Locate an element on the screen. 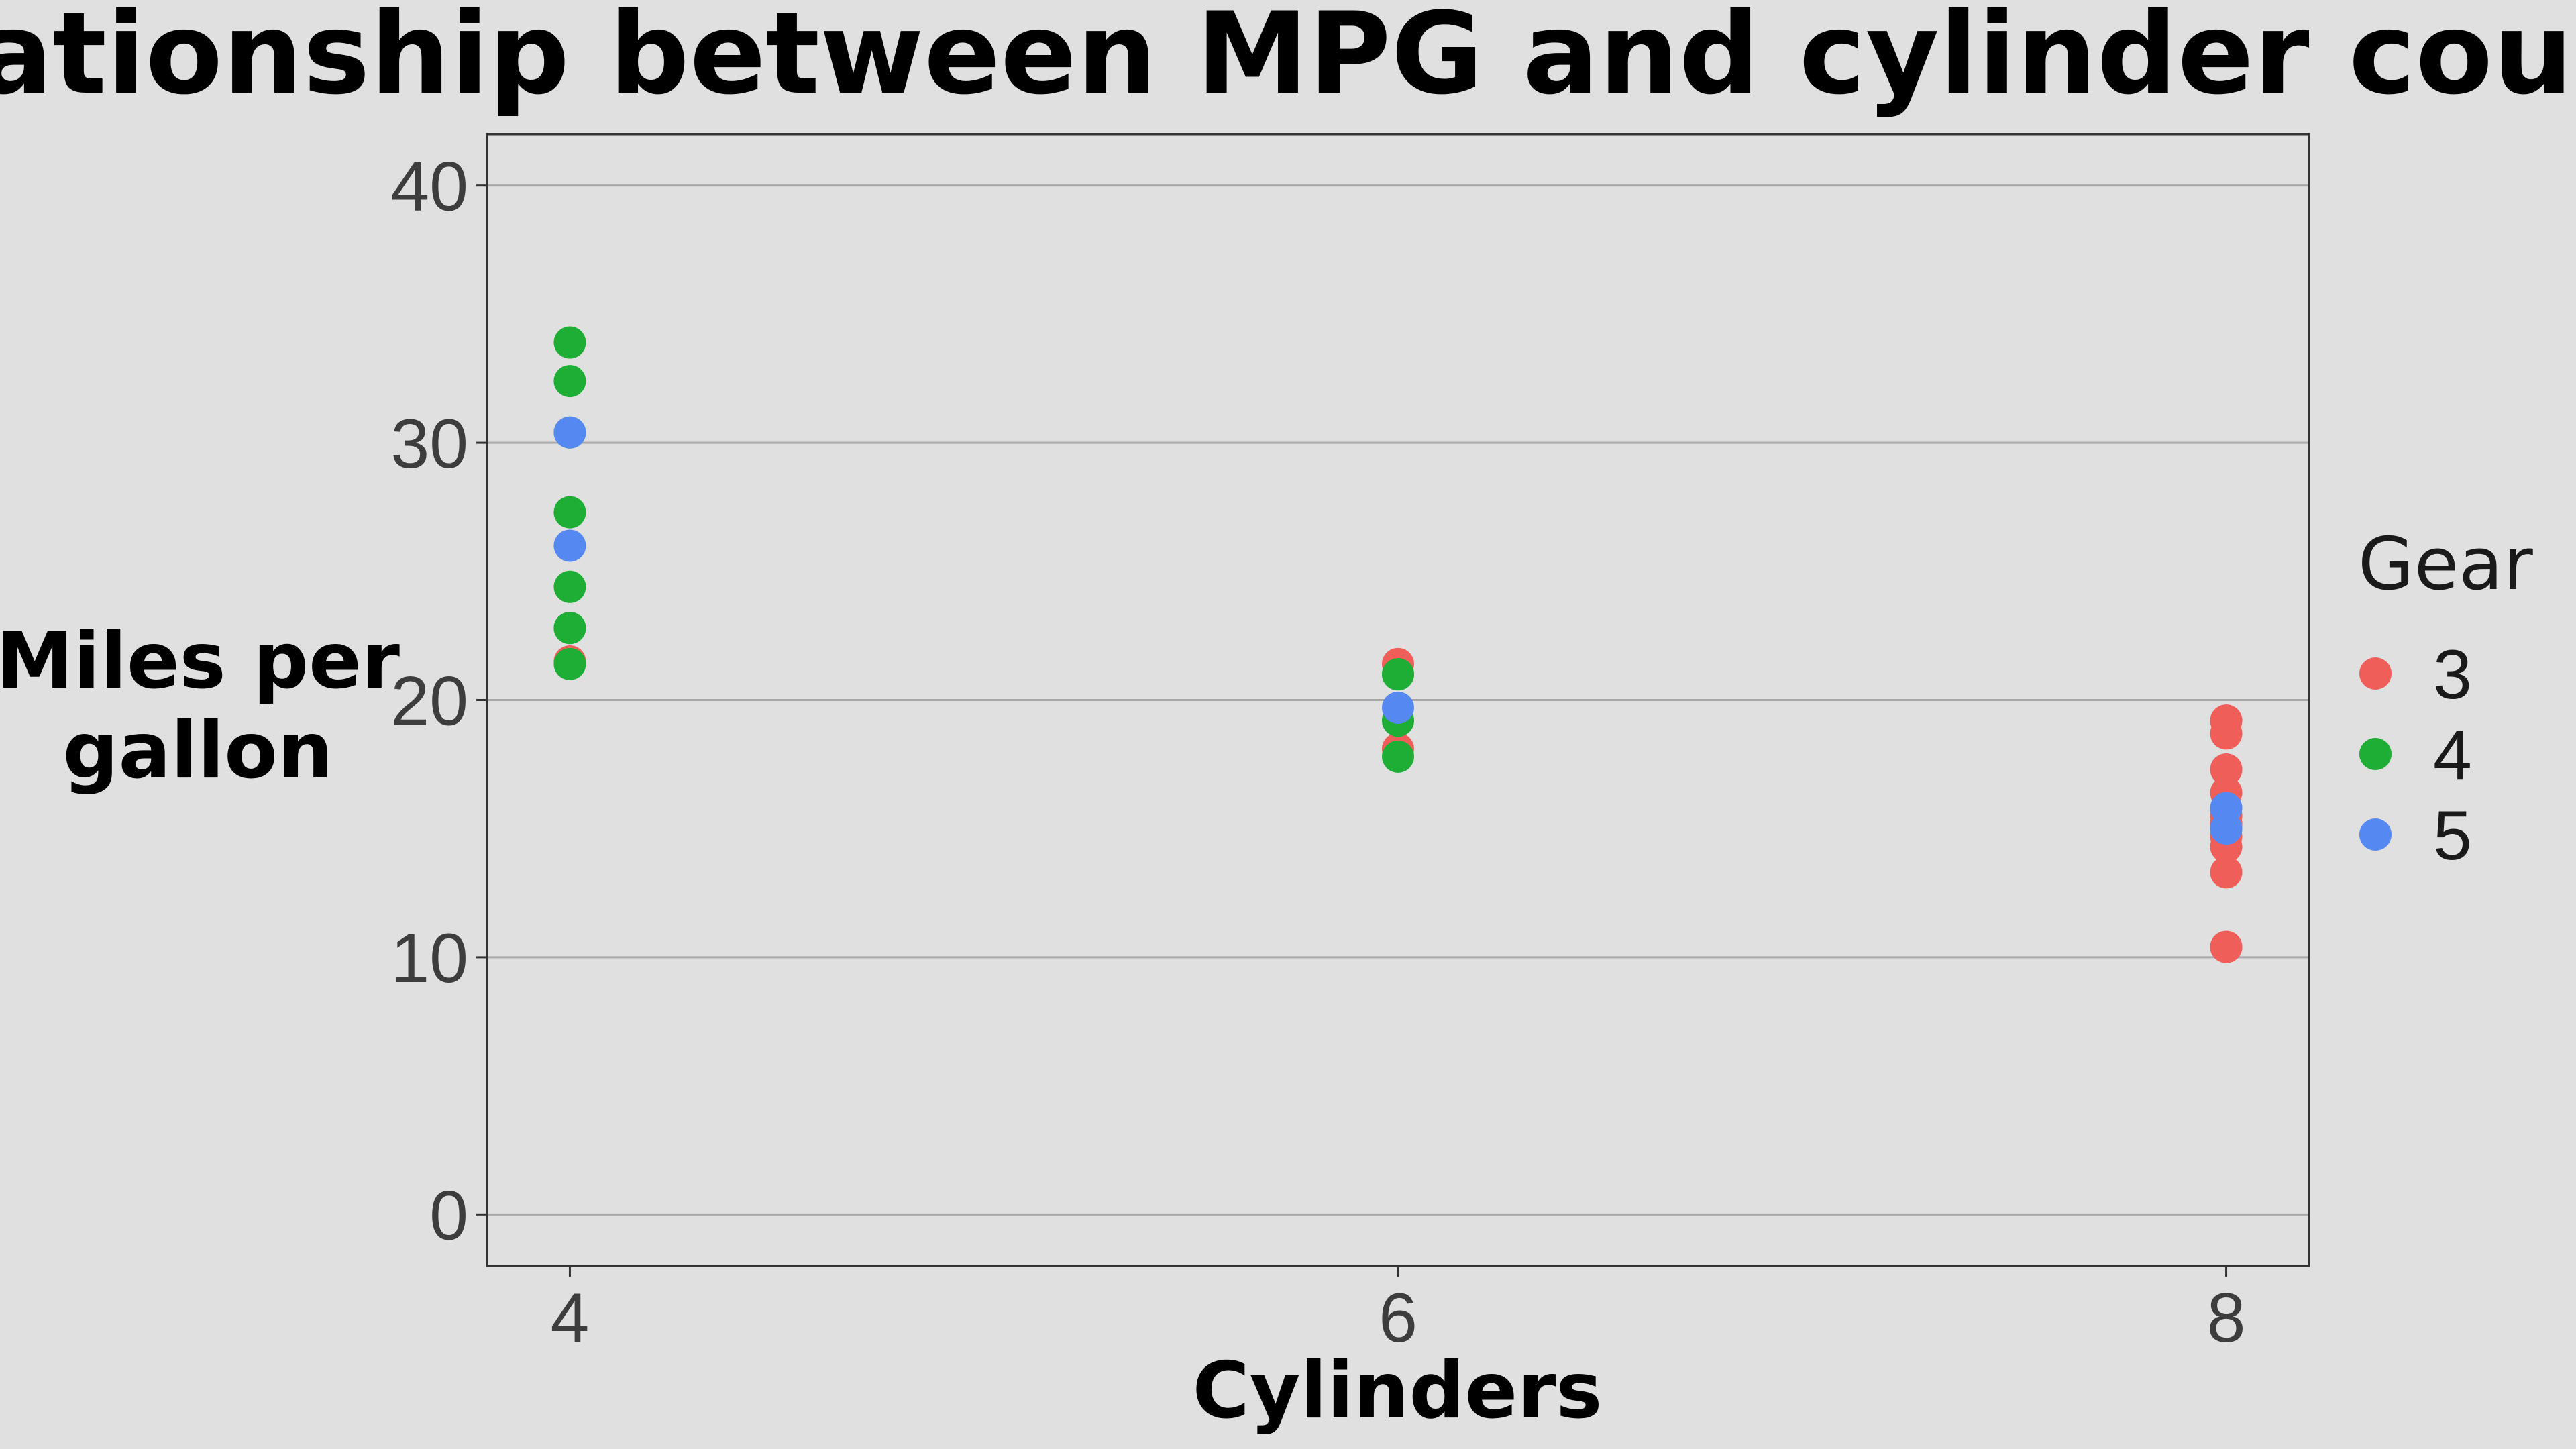 The image size is (2576, 1449). y-axis-title: Miles per gallon is located at coordinates (200, 706).